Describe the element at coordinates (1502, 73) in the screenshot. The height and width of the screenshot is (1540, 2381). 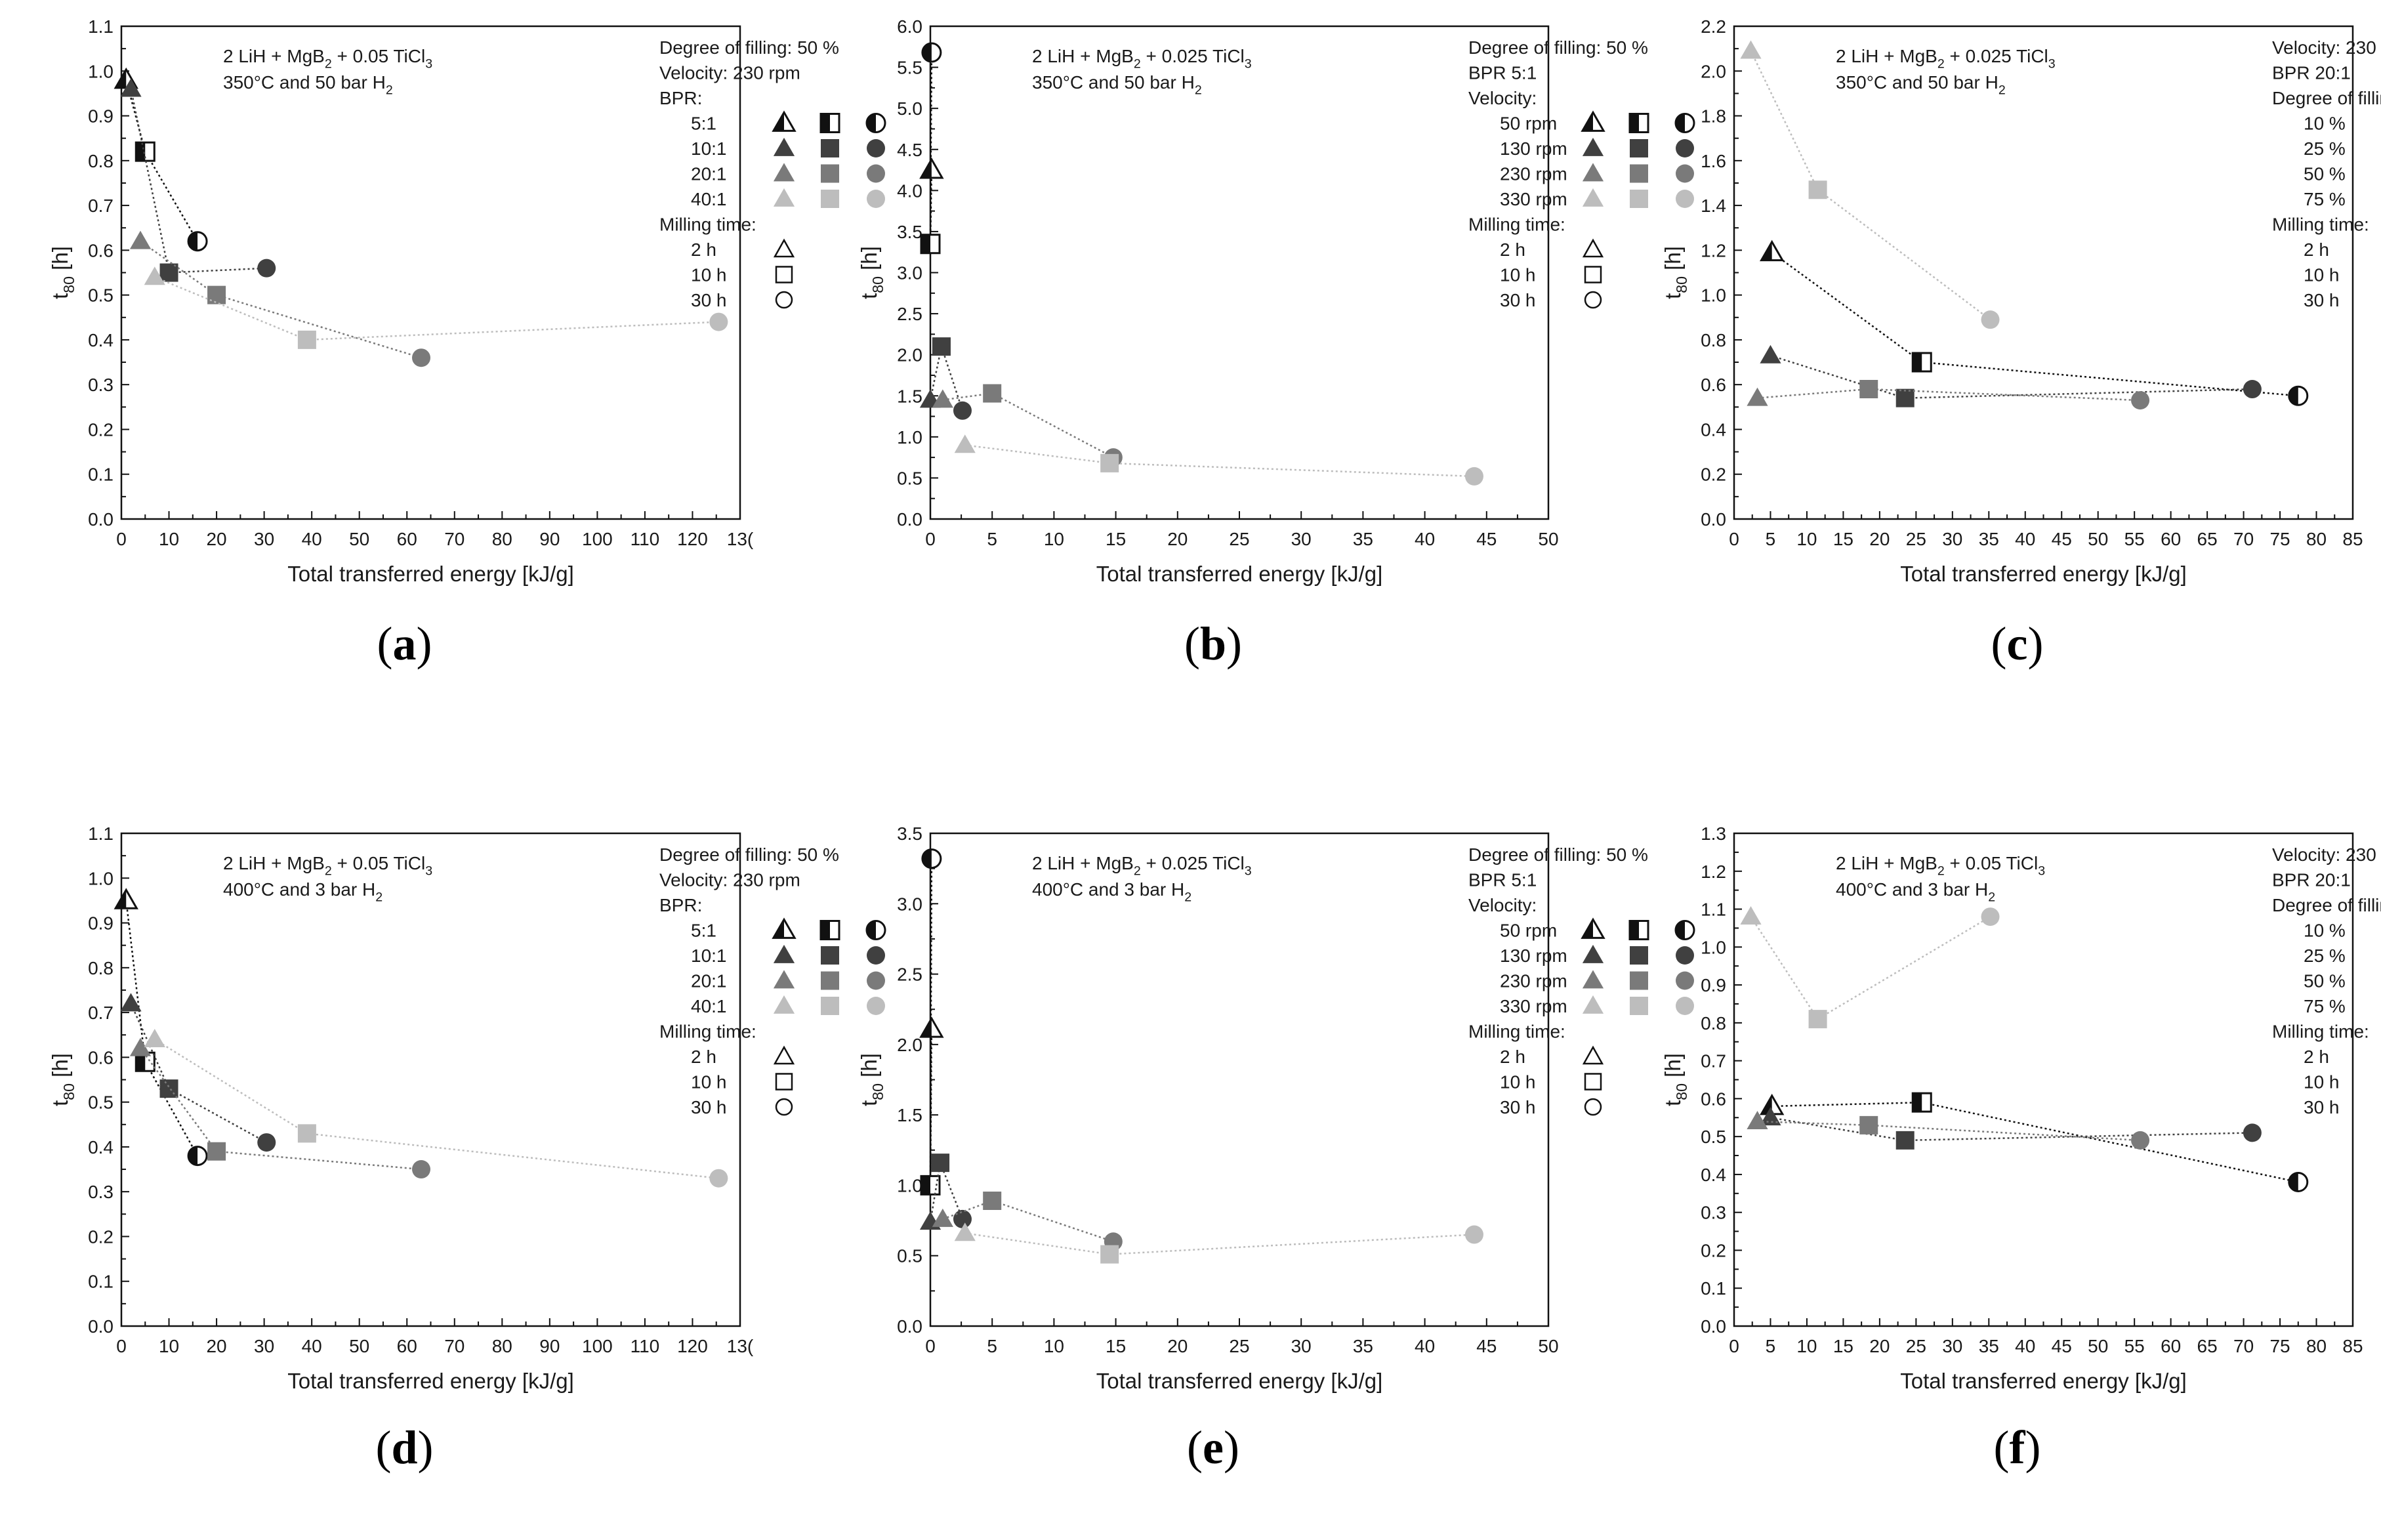
I see `legend-header: BPR 5:1` at that location.